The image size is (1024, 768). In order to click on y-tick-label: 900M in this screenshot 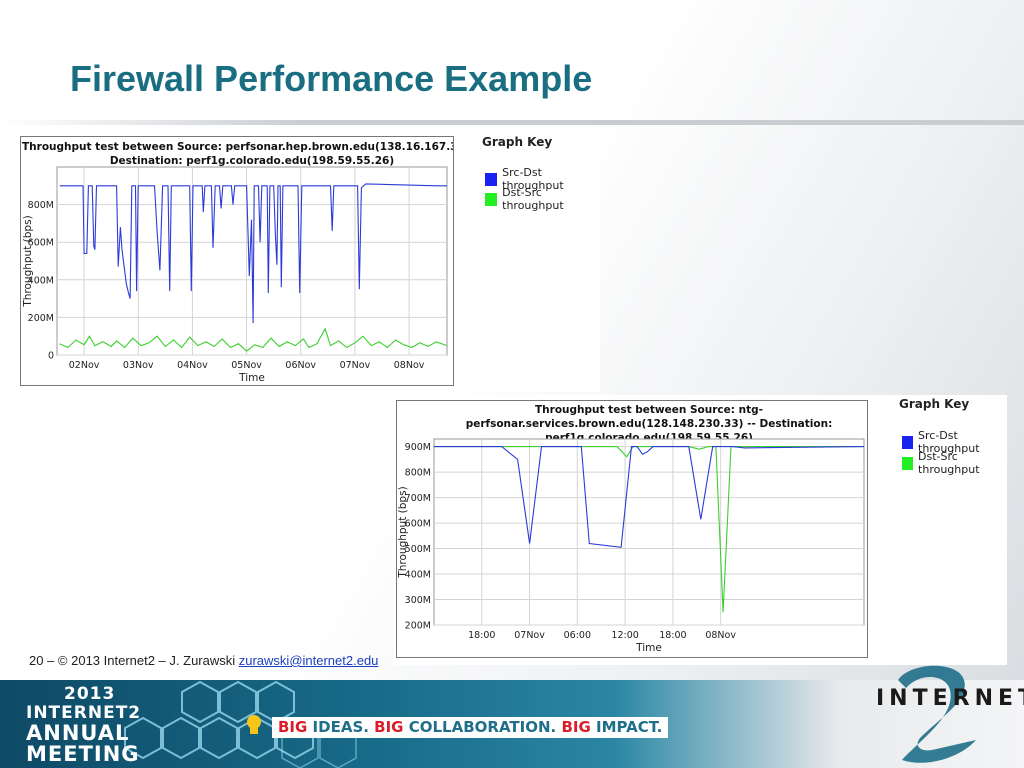, I will do `click(418, 447)`.